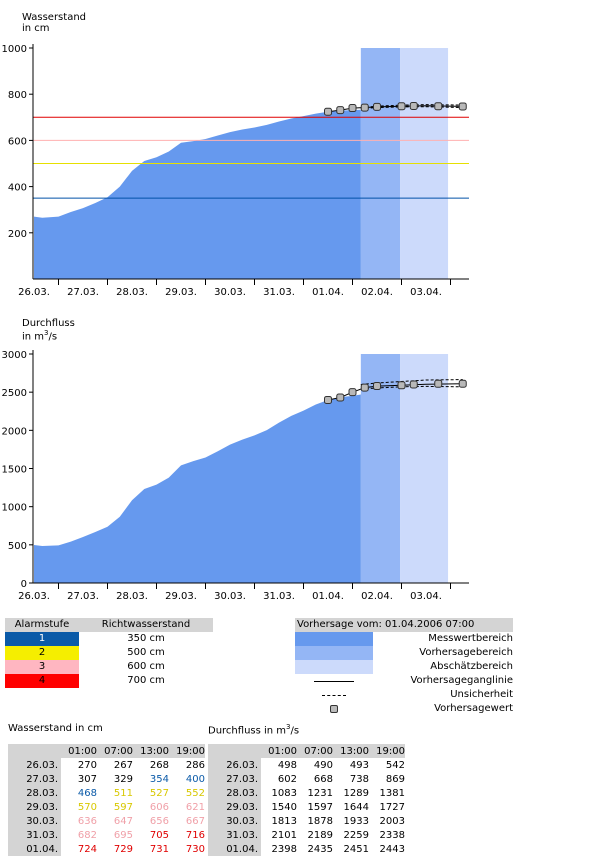 The width and height of the screenshot is (610, 860). What do you see at coordinates (42, 624) in the screenshot?
I see `alarm-header-level: Alarmstufe` at bounding box center [42, 624].